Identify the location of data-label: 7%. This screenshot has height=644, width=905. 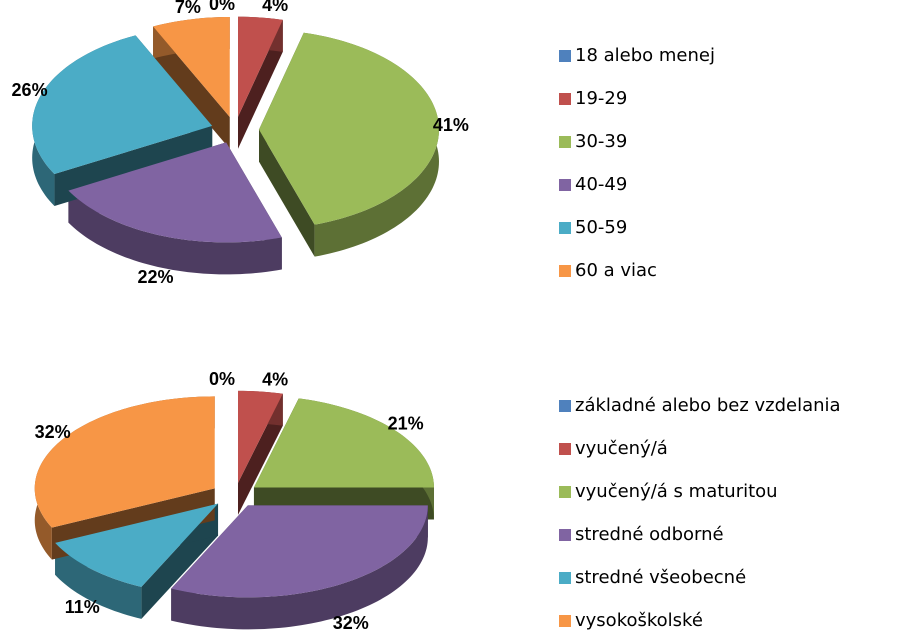
(188, 8).